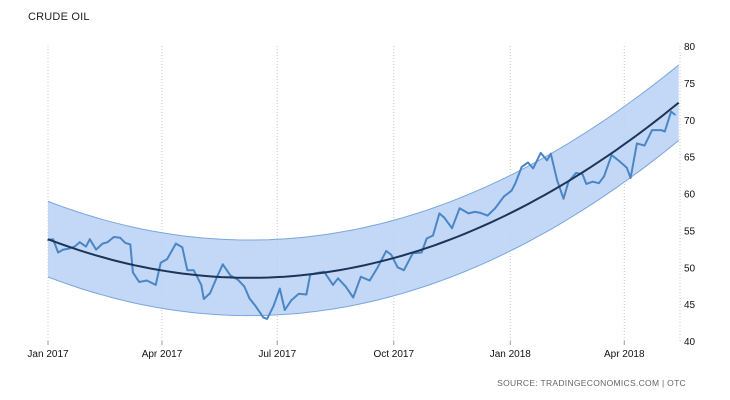 The height and width of the screenshot is (400, 730). Describe the element at coordinates (511, 354) in the screenshot. I see `x-tick-label: Jan 2018` at that location.